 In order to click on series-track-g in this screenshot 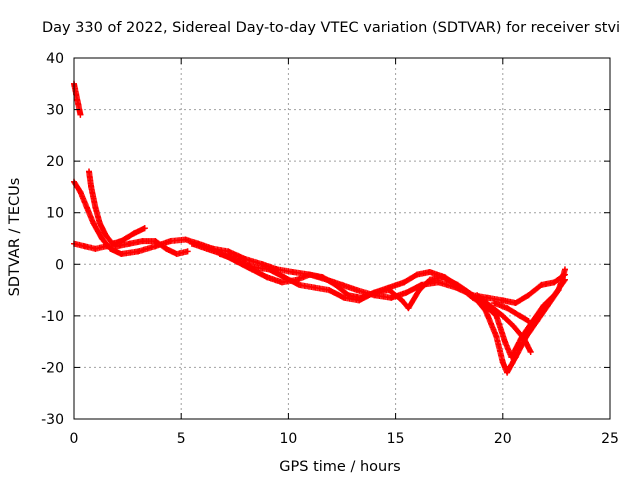, I will do `click(504, 323)`.